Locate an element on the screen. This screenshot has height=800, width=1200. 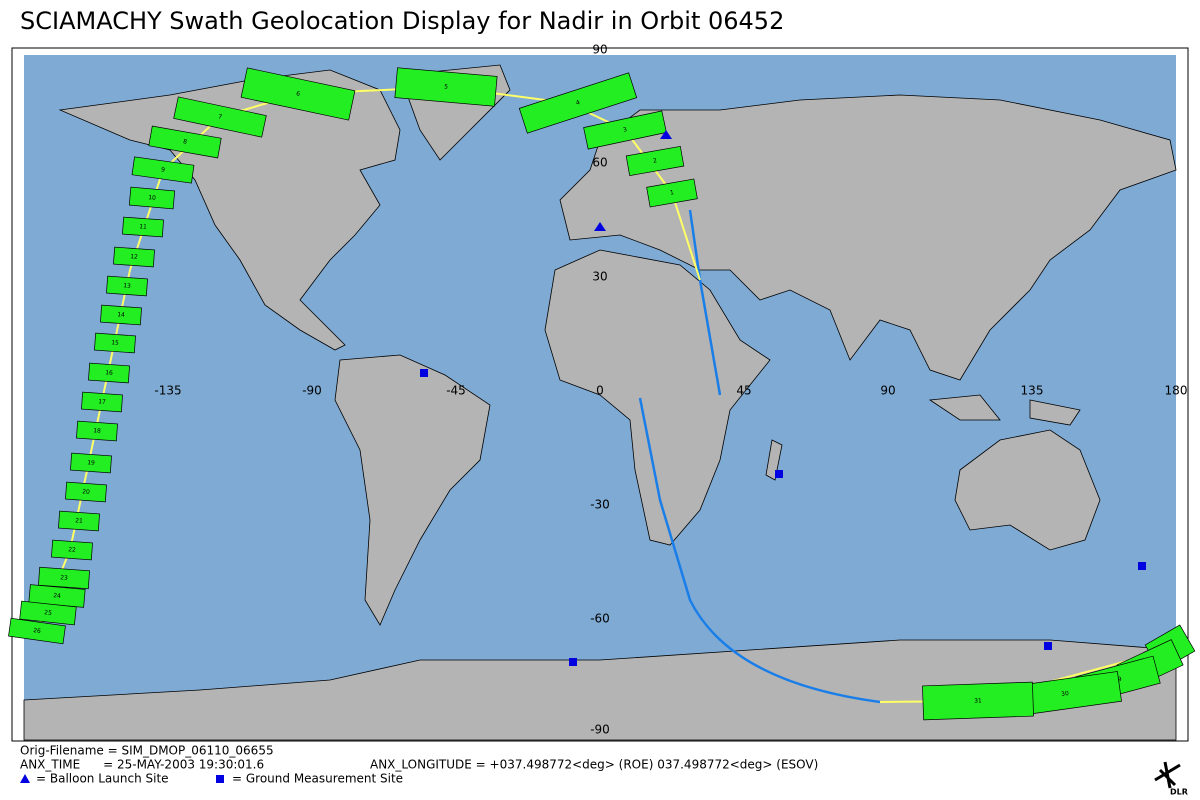
swath-segment: 14 is located at coordinates (121, 315).